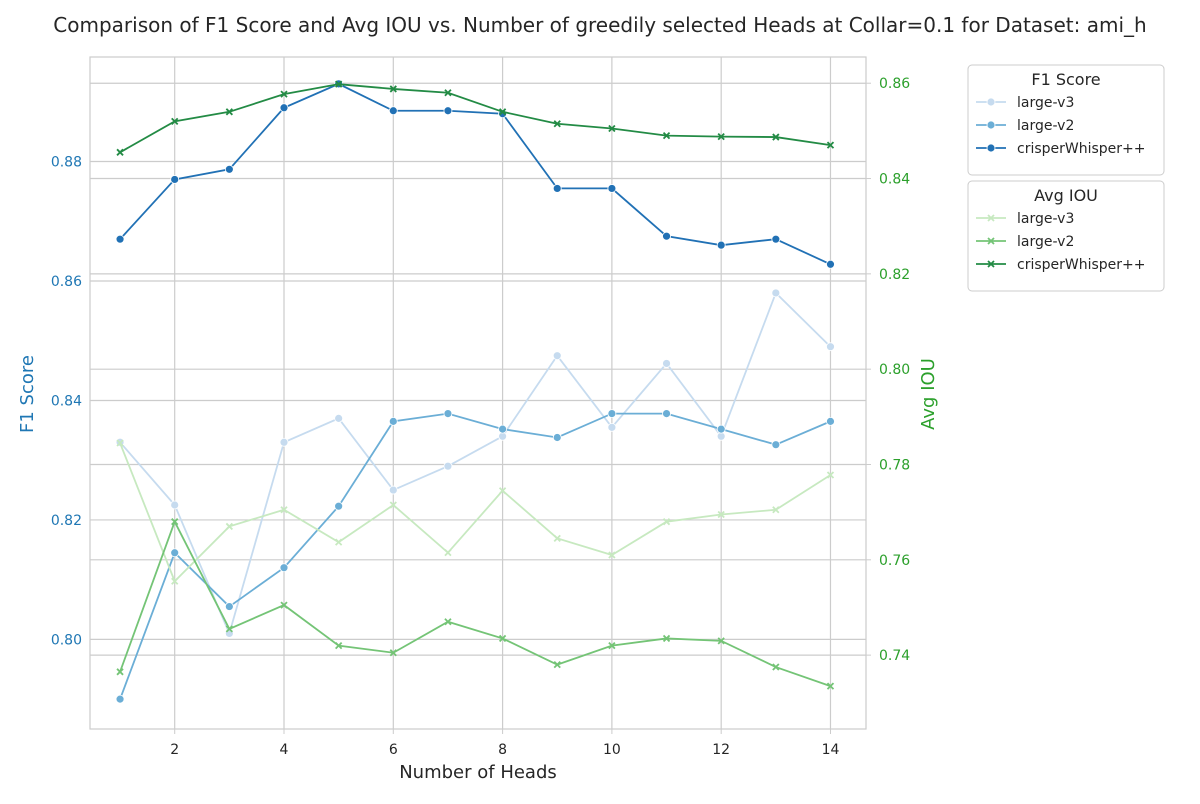 The width and height of the screenshot is (1200, 804). I want to click on f1-crisperwhisper-series, so click(475, 174).